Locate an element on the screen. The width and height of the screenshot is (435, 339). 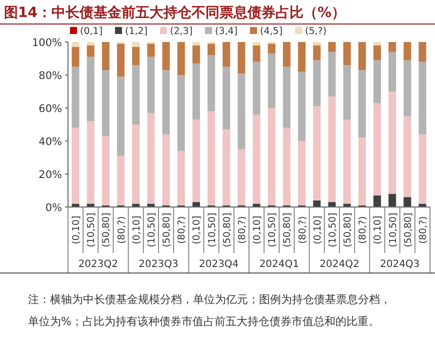
legend-label: (4,5] is located at coordinates (271, 31).